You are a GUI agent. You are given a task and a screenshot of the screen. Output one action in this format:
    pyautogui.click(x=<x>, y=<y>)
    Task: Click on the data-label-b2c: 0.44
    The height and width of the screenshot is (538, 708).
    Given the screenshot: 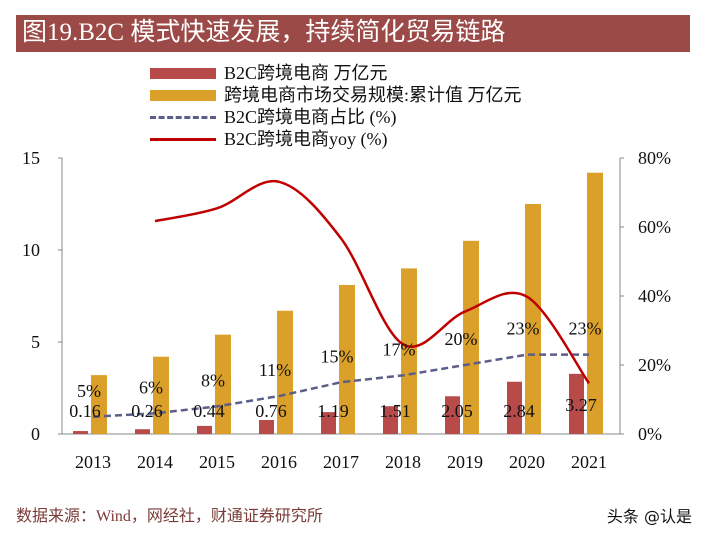 What is the action you would take?
    pyautogui.click(x=209, y=411)
    